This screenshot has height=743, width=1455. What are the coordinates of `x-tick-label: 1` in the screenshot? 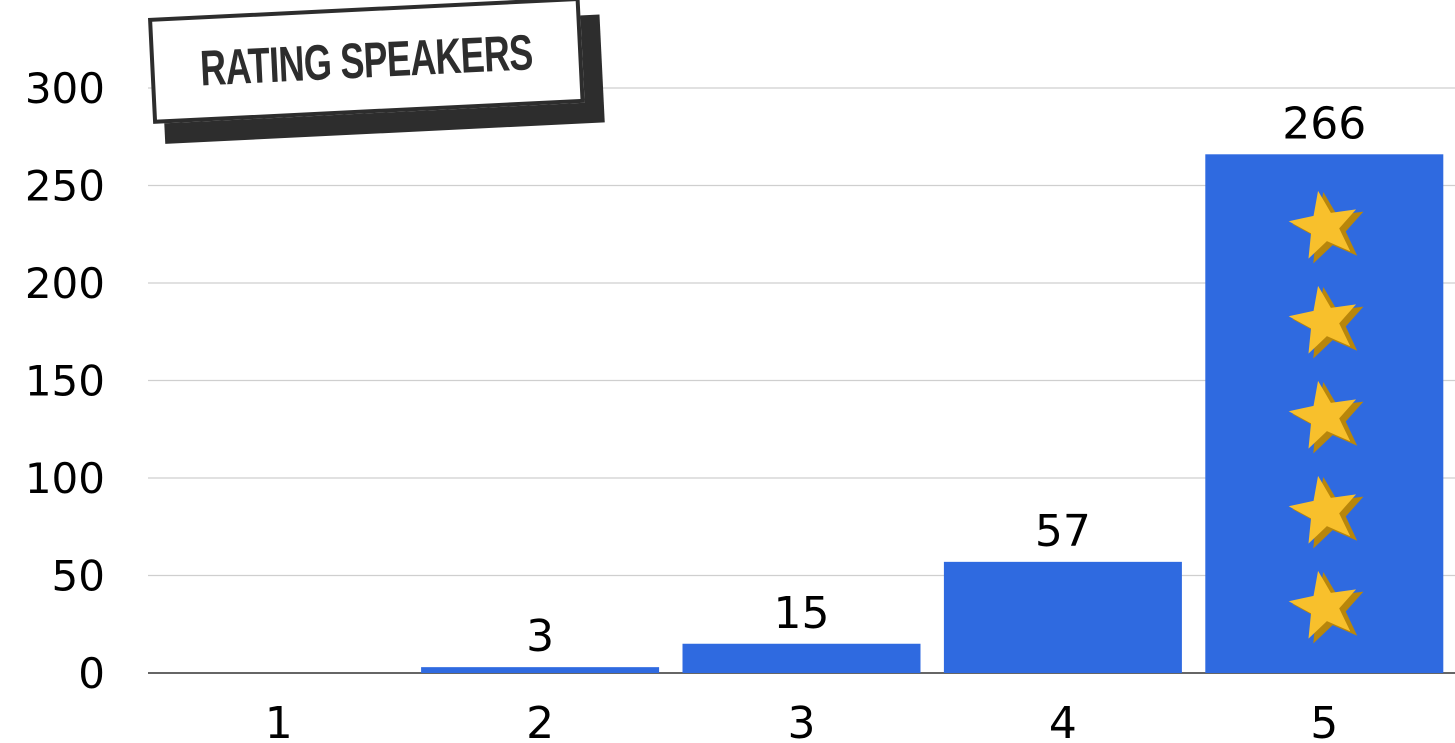 It's located at (279, 720).